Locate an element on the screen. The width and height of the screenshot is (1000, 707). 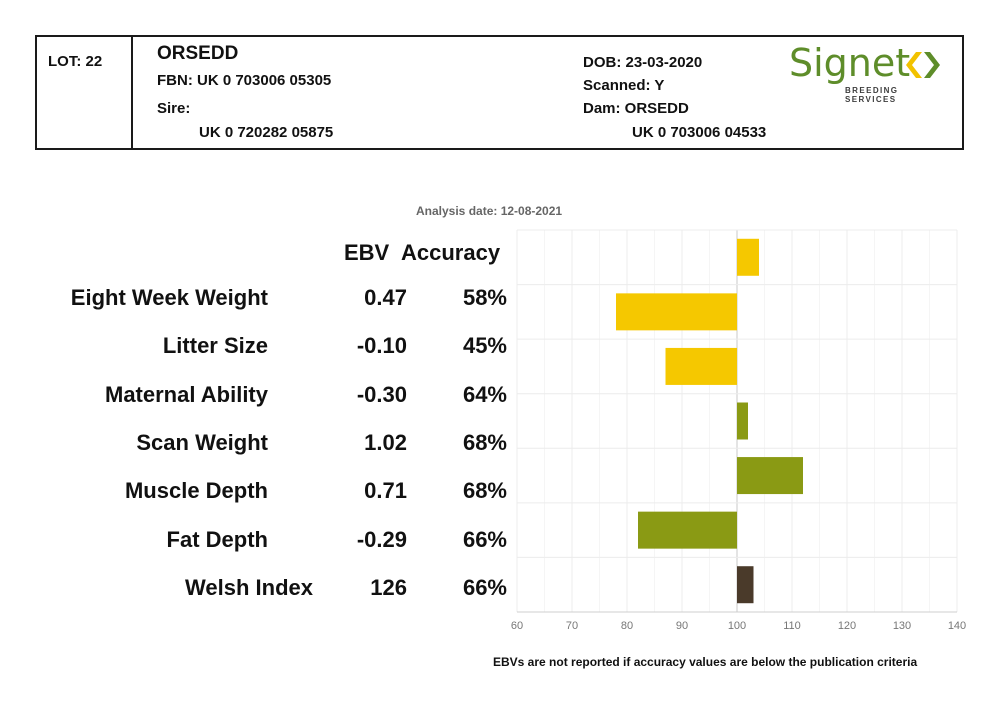
header-divider is located at coordinates (132, 92).